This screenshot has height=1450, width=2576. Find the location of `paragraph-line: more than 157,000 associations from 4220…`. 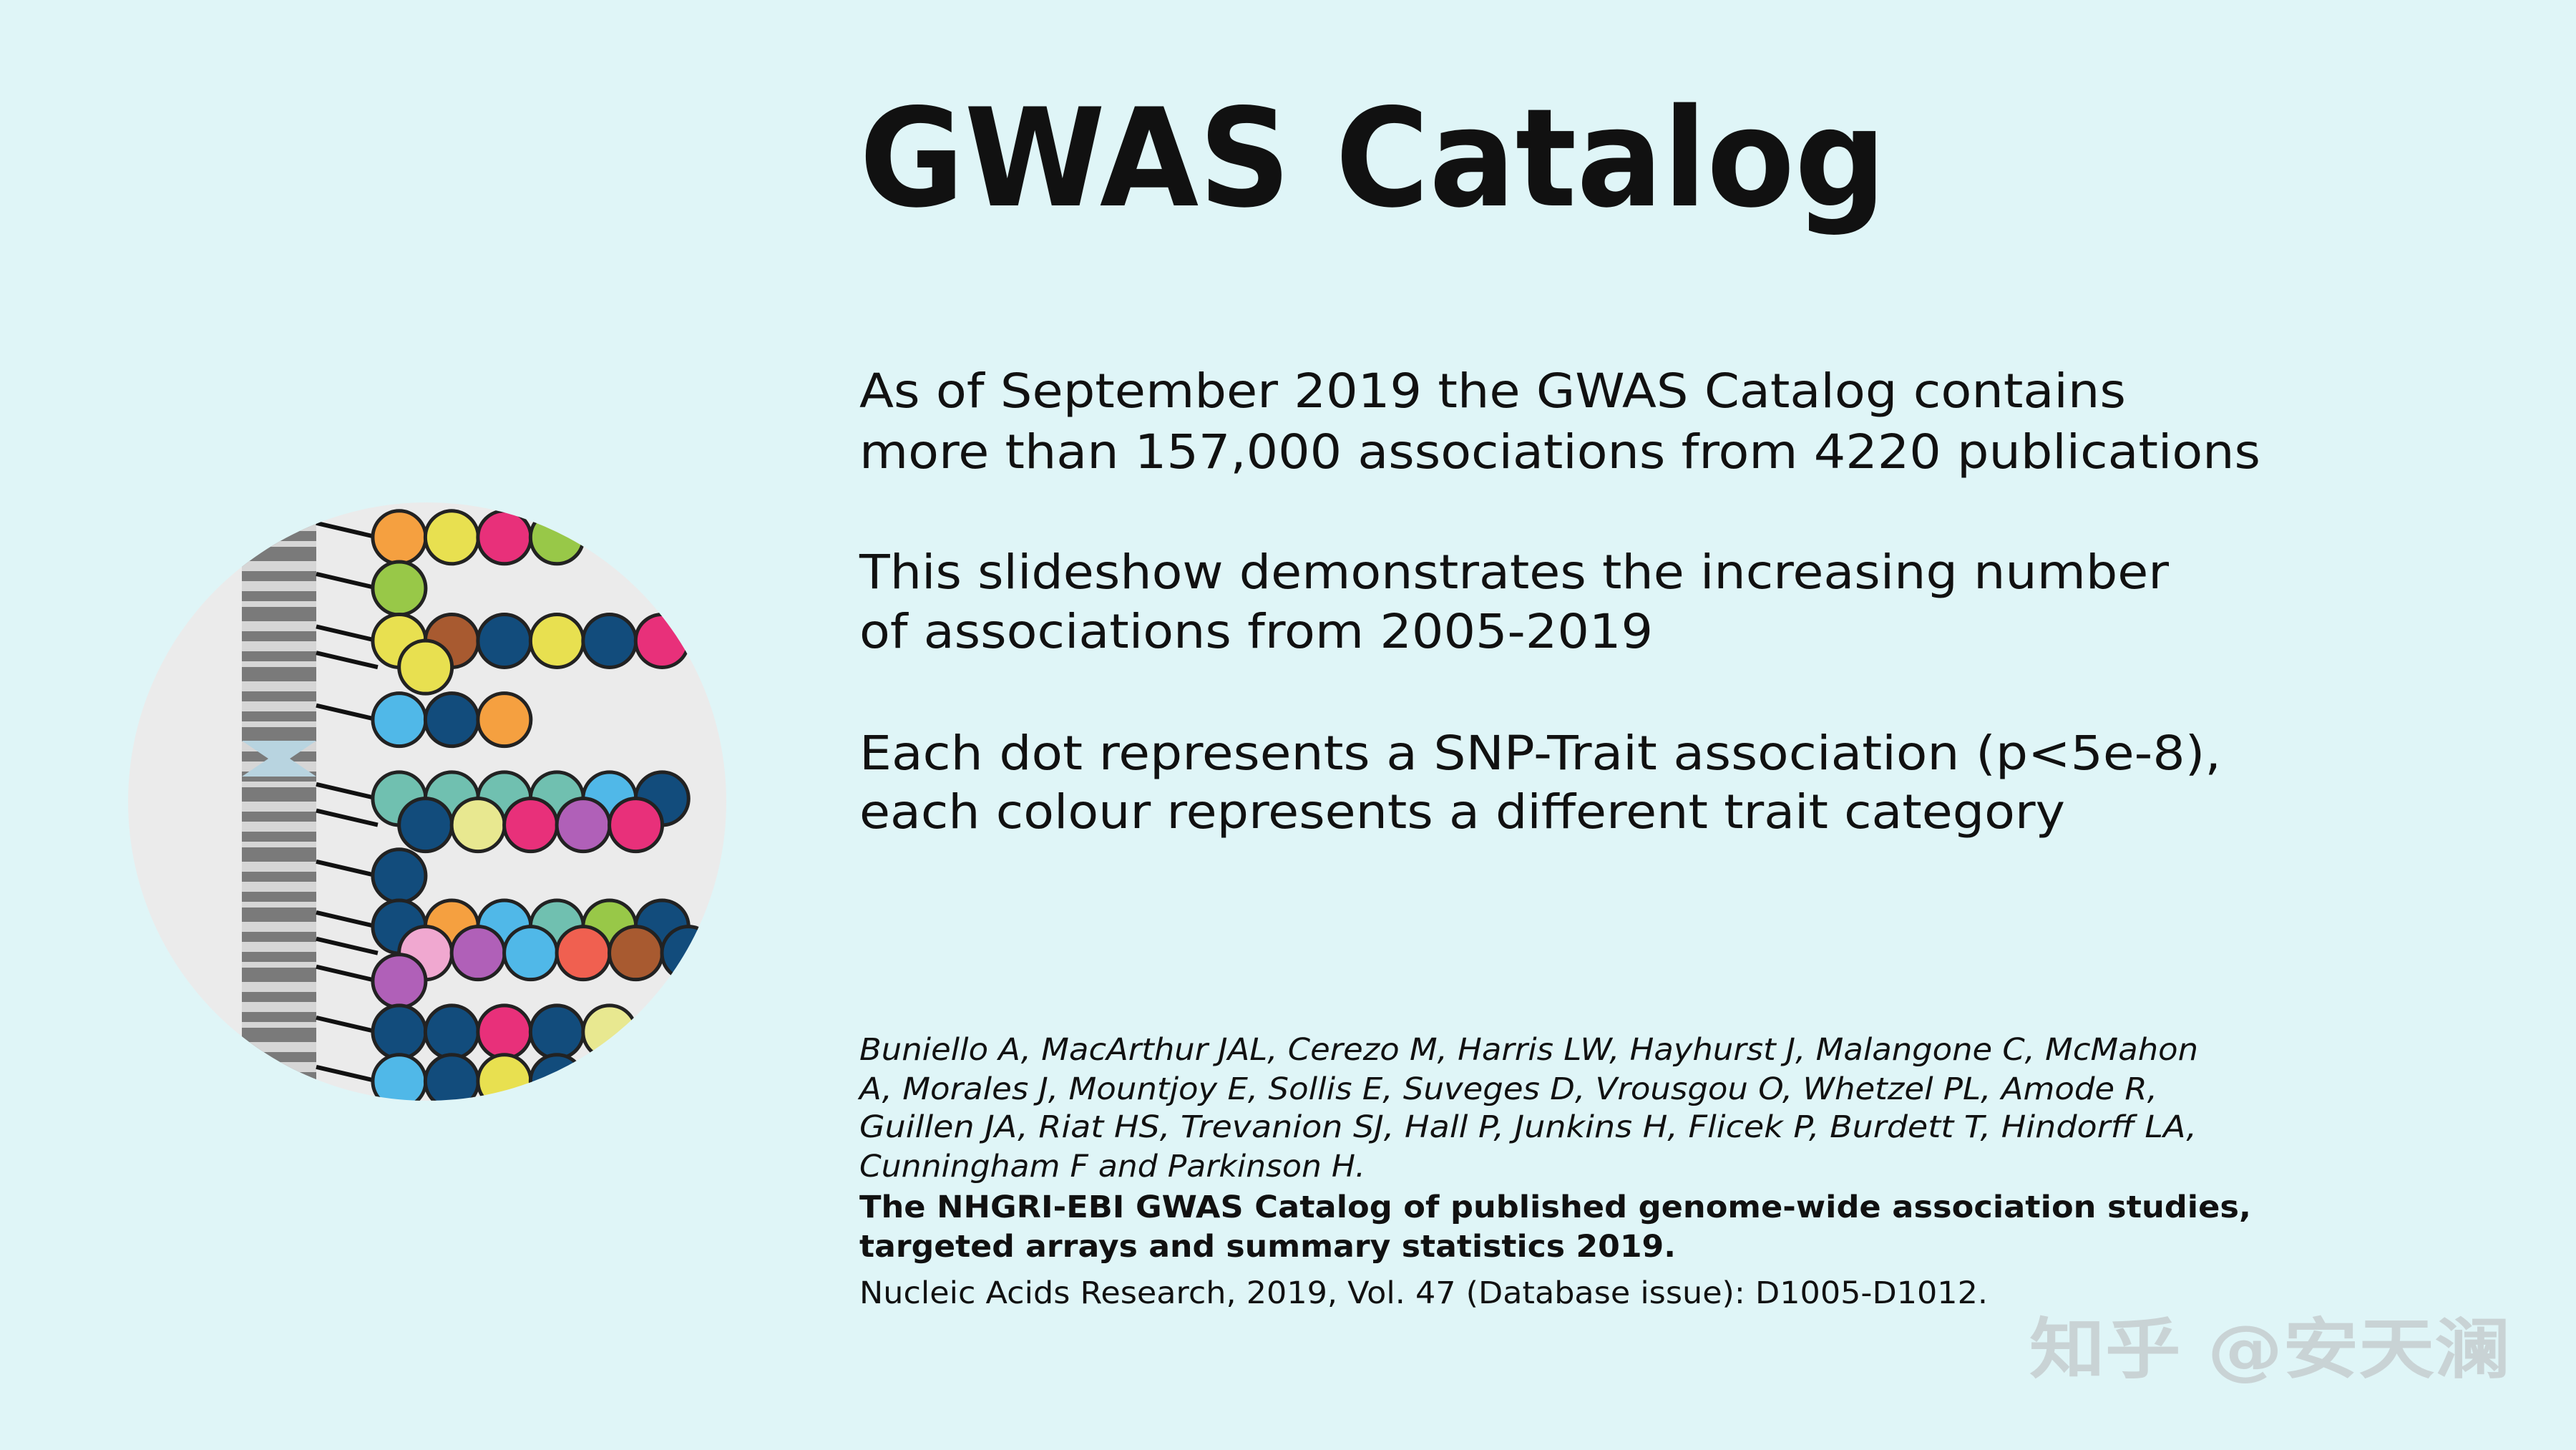

paragraph-line: more than 157,000 associations from 4220… is located at coordinates (1559, 452).